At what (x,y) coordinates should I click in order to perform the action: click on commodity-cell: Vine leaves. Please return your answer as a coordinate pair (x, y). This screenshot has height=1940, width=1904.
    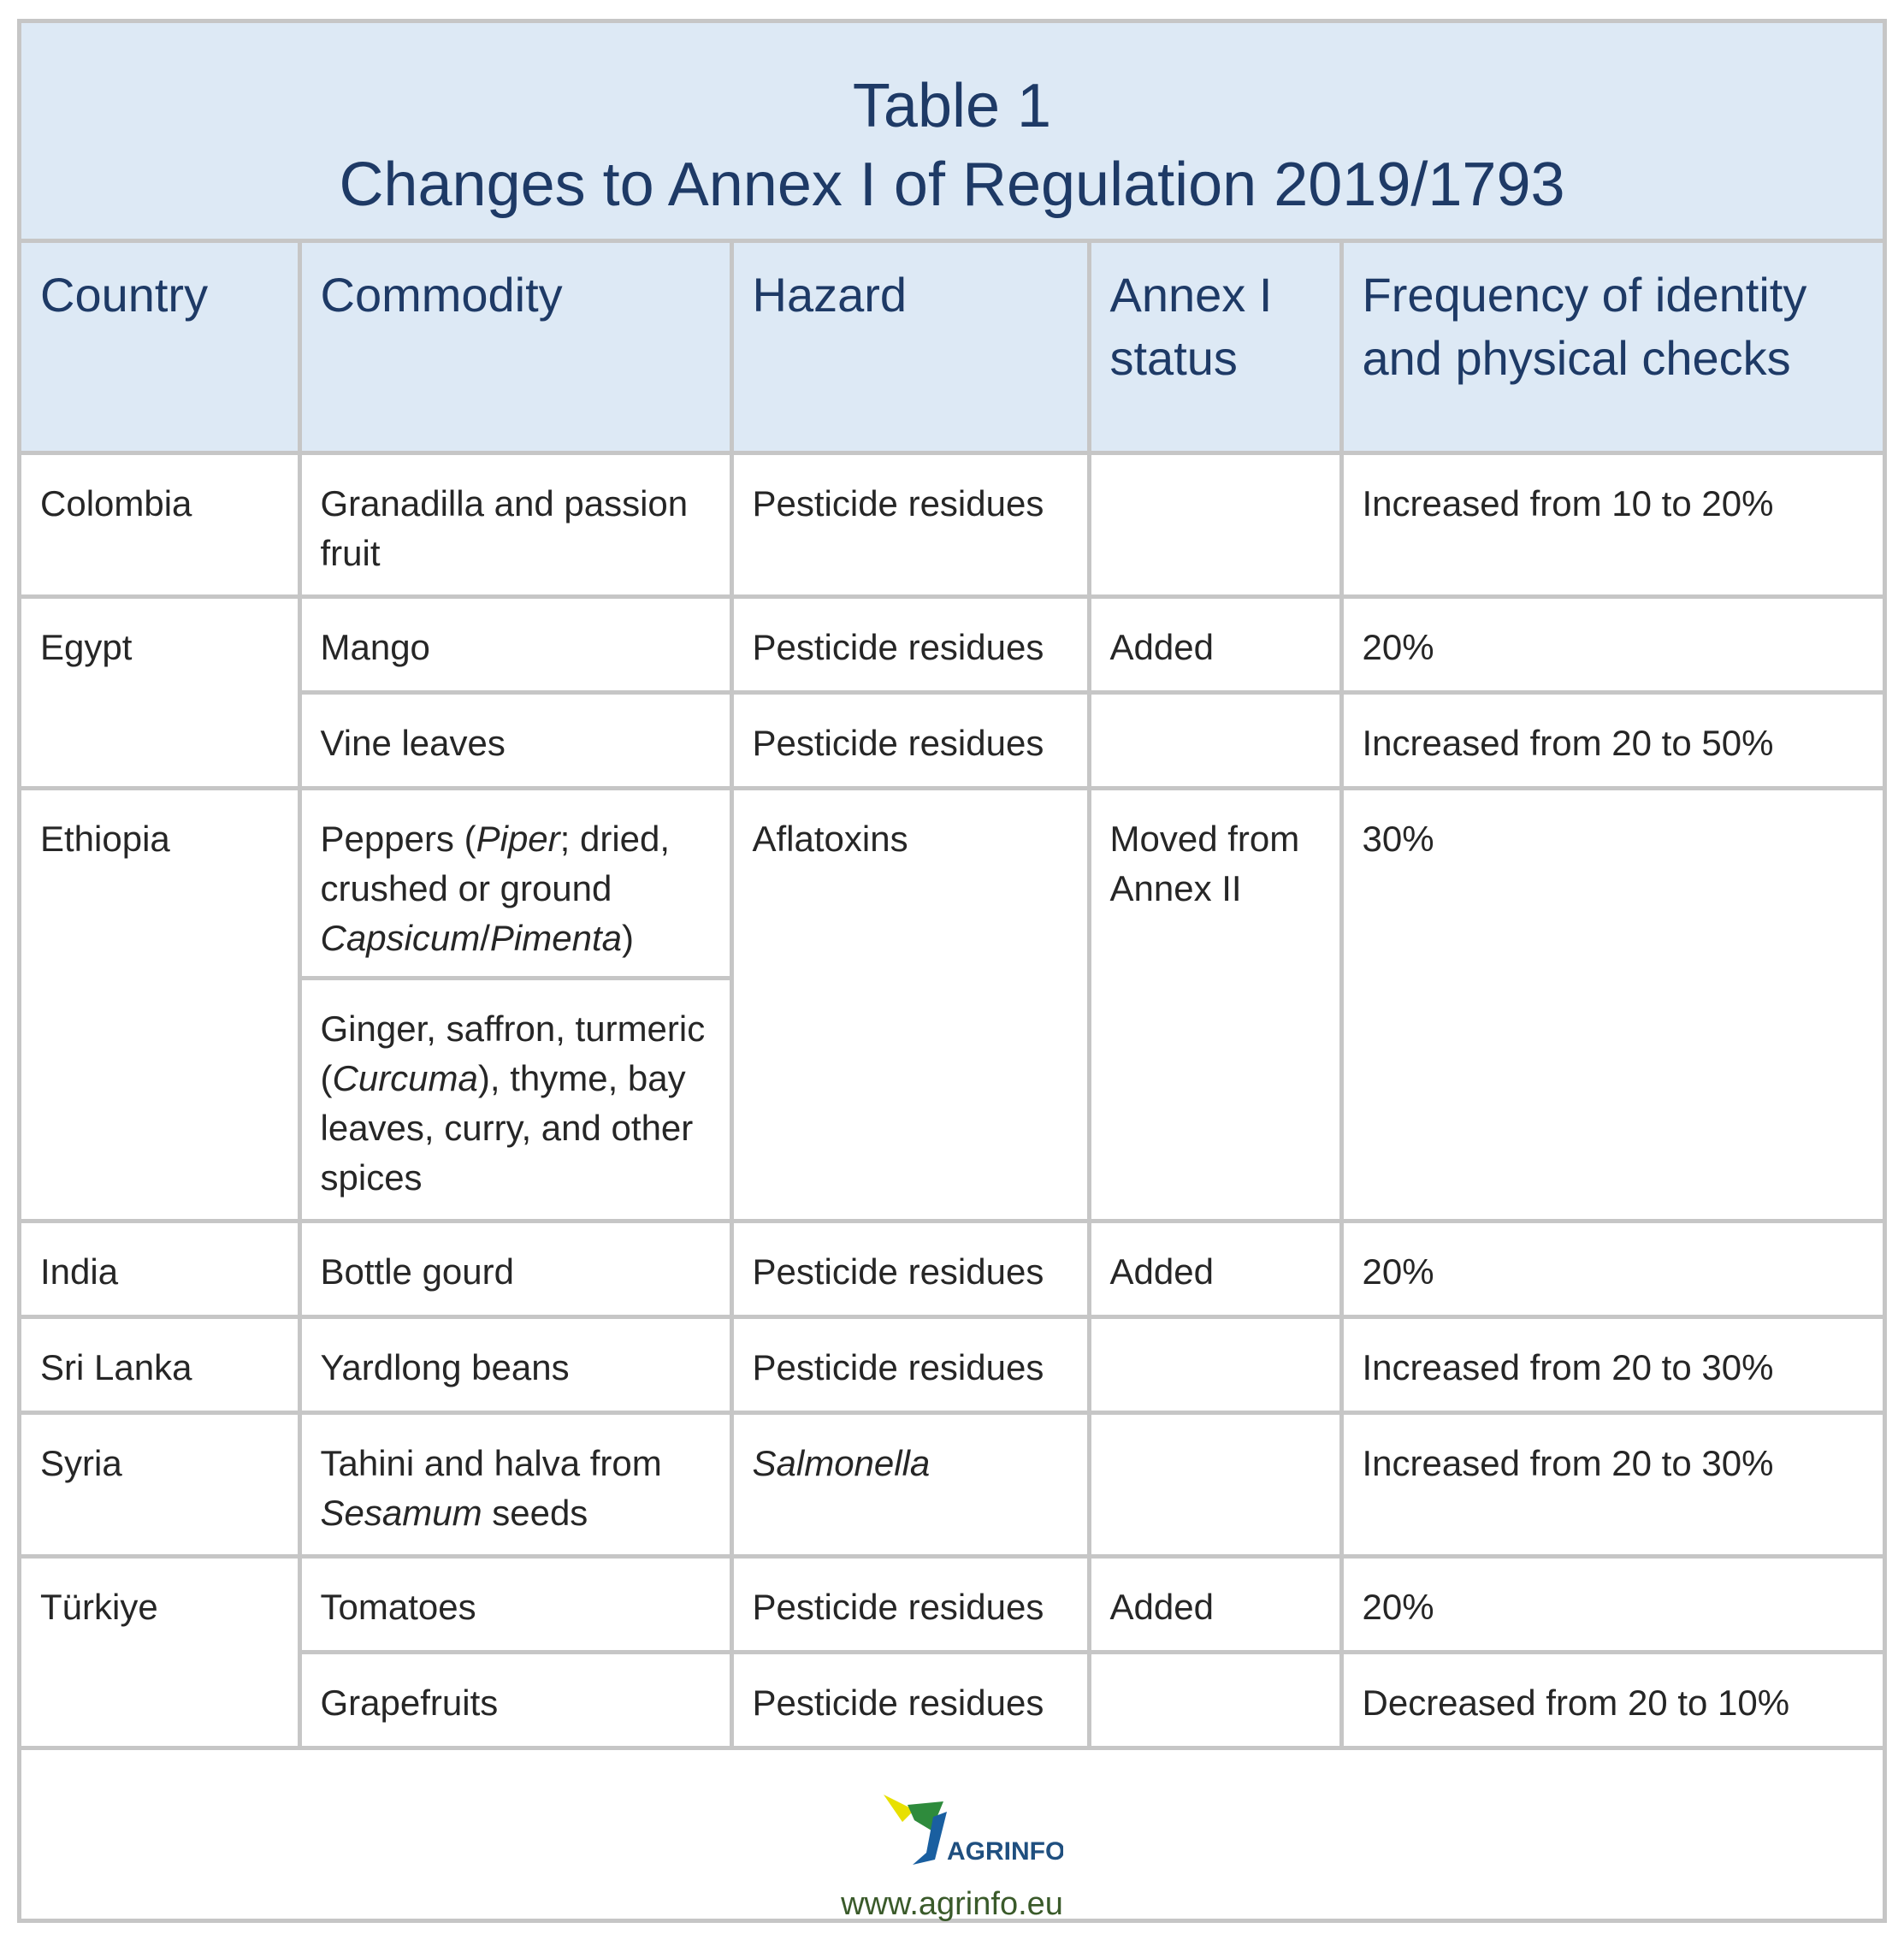
    Looking at the image, I should click on (517, 740).